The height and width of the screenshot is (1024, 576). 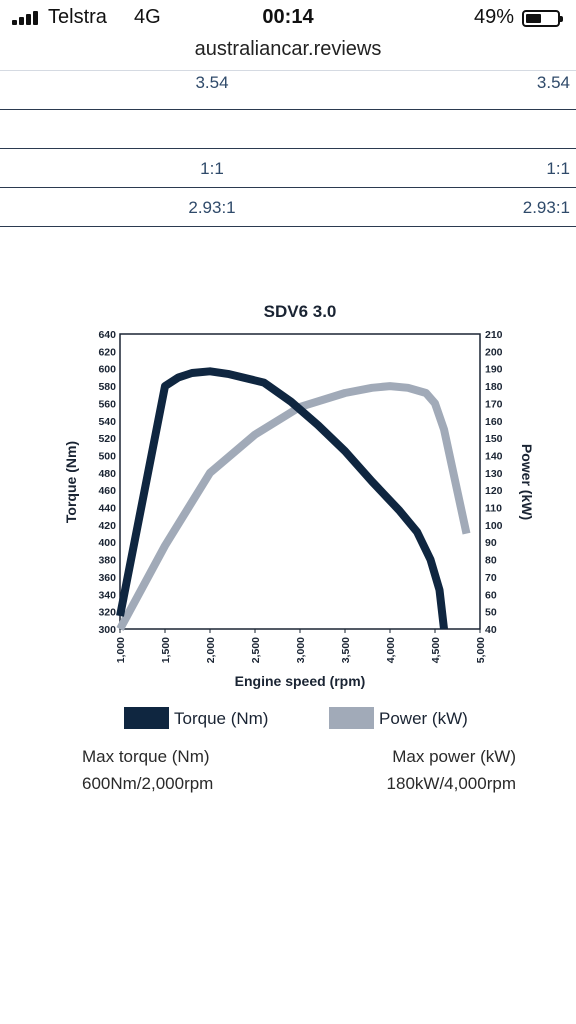 What do you see at coordinates (166, 650) in the screenshot?
I see `x-tick-label: 1,500` at bounding box center [166, 650].